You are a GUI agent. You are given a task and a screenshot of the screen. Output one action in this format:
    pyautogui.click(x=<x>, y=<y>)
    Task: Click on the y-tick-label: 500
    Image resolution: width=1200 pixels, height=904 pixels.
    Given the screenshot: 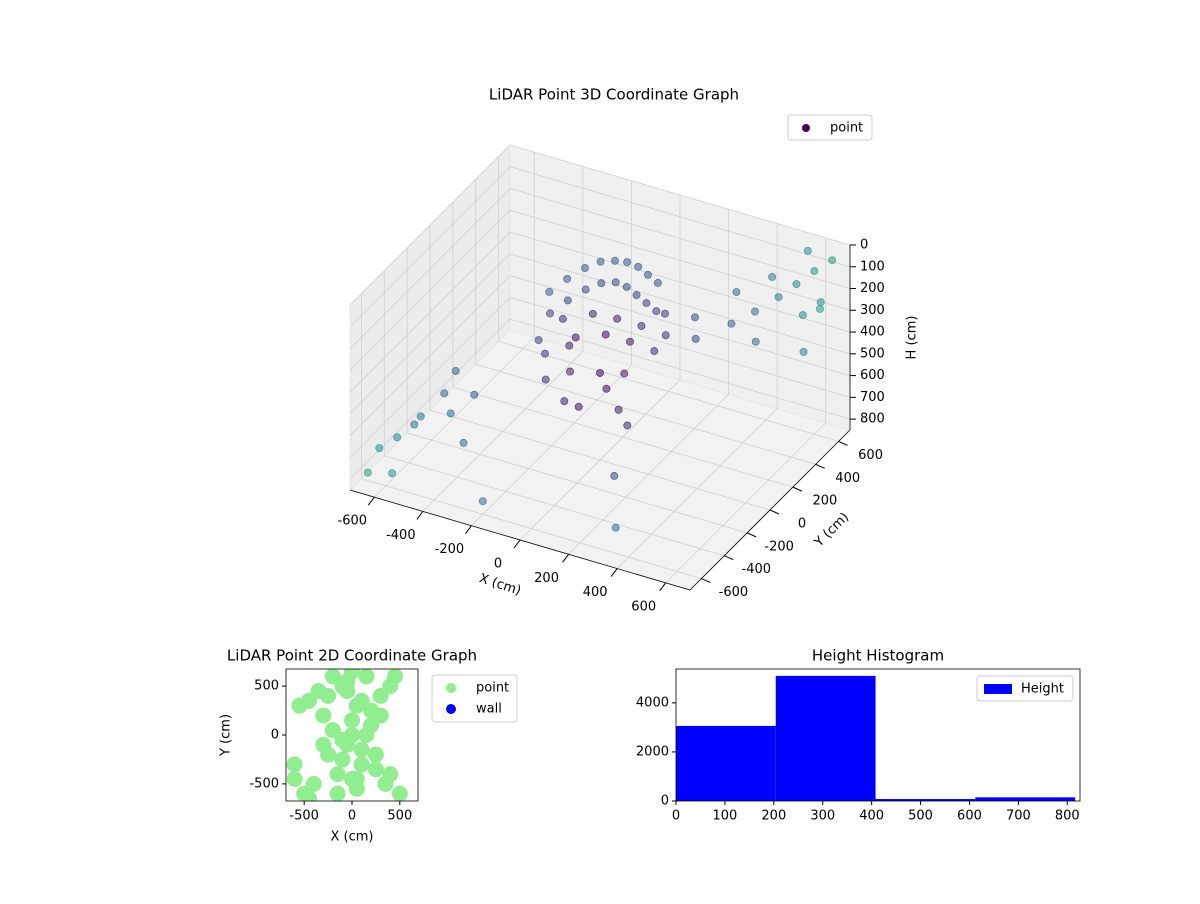 What is the action you would take?
    pyautogui.click(x=266, y=686)
    